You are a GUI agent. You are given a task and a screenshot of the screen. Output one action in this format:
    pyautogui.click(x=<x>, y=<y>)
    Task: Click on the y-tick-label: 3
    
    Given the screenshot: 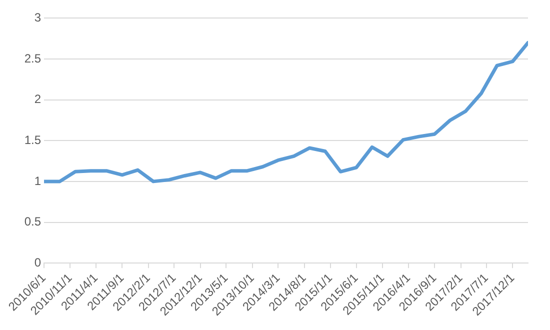 What is the action you would take?
    pyautogui.click(x=38, y=17)
    